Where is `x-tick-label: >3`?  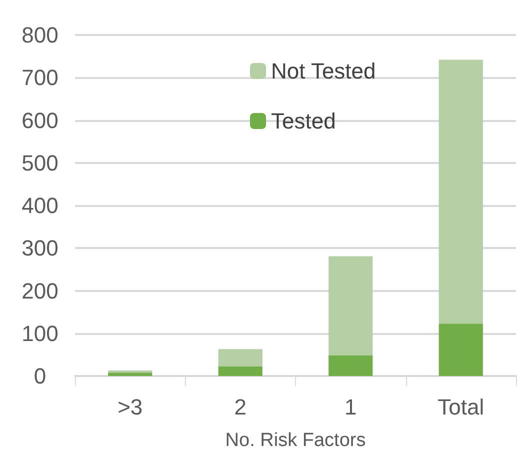 x-tick-label: >3 is located at coordinates (130, 407).